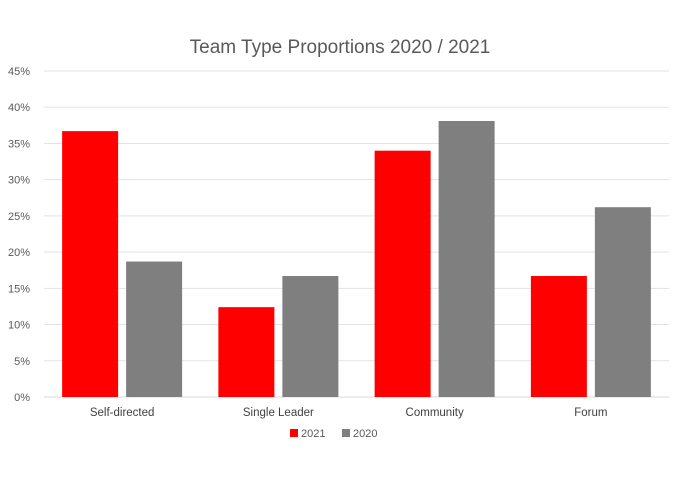 The width and height of the screenshot is (681, 481). Describe the element at coordinates (365, 434) in the screenshot. I see `legend-label-2020: 2020` at that location.